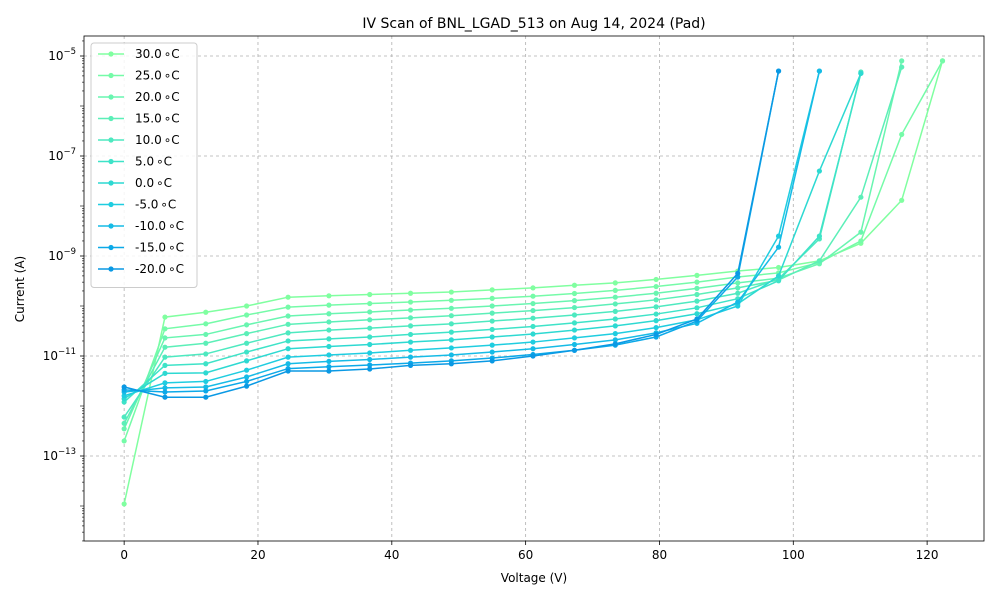  What do you see at coordinates (157, 54) in the screenshot?
I see `legend-label: 30.0 ∘C` at bounding box center [157, 54].